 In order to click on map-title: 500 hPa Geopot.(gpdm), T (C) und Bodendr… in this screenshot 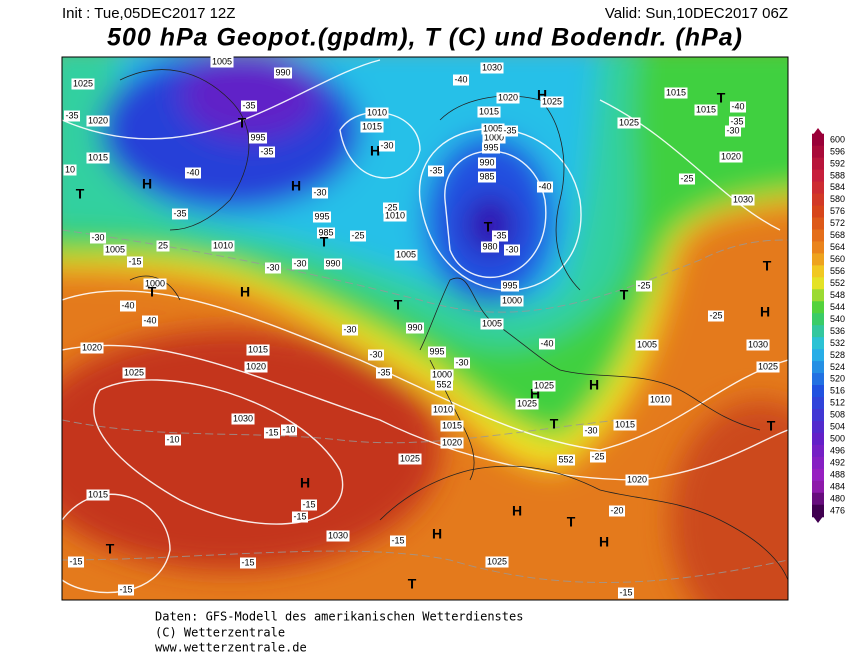, I will do `click(425, 38)`.